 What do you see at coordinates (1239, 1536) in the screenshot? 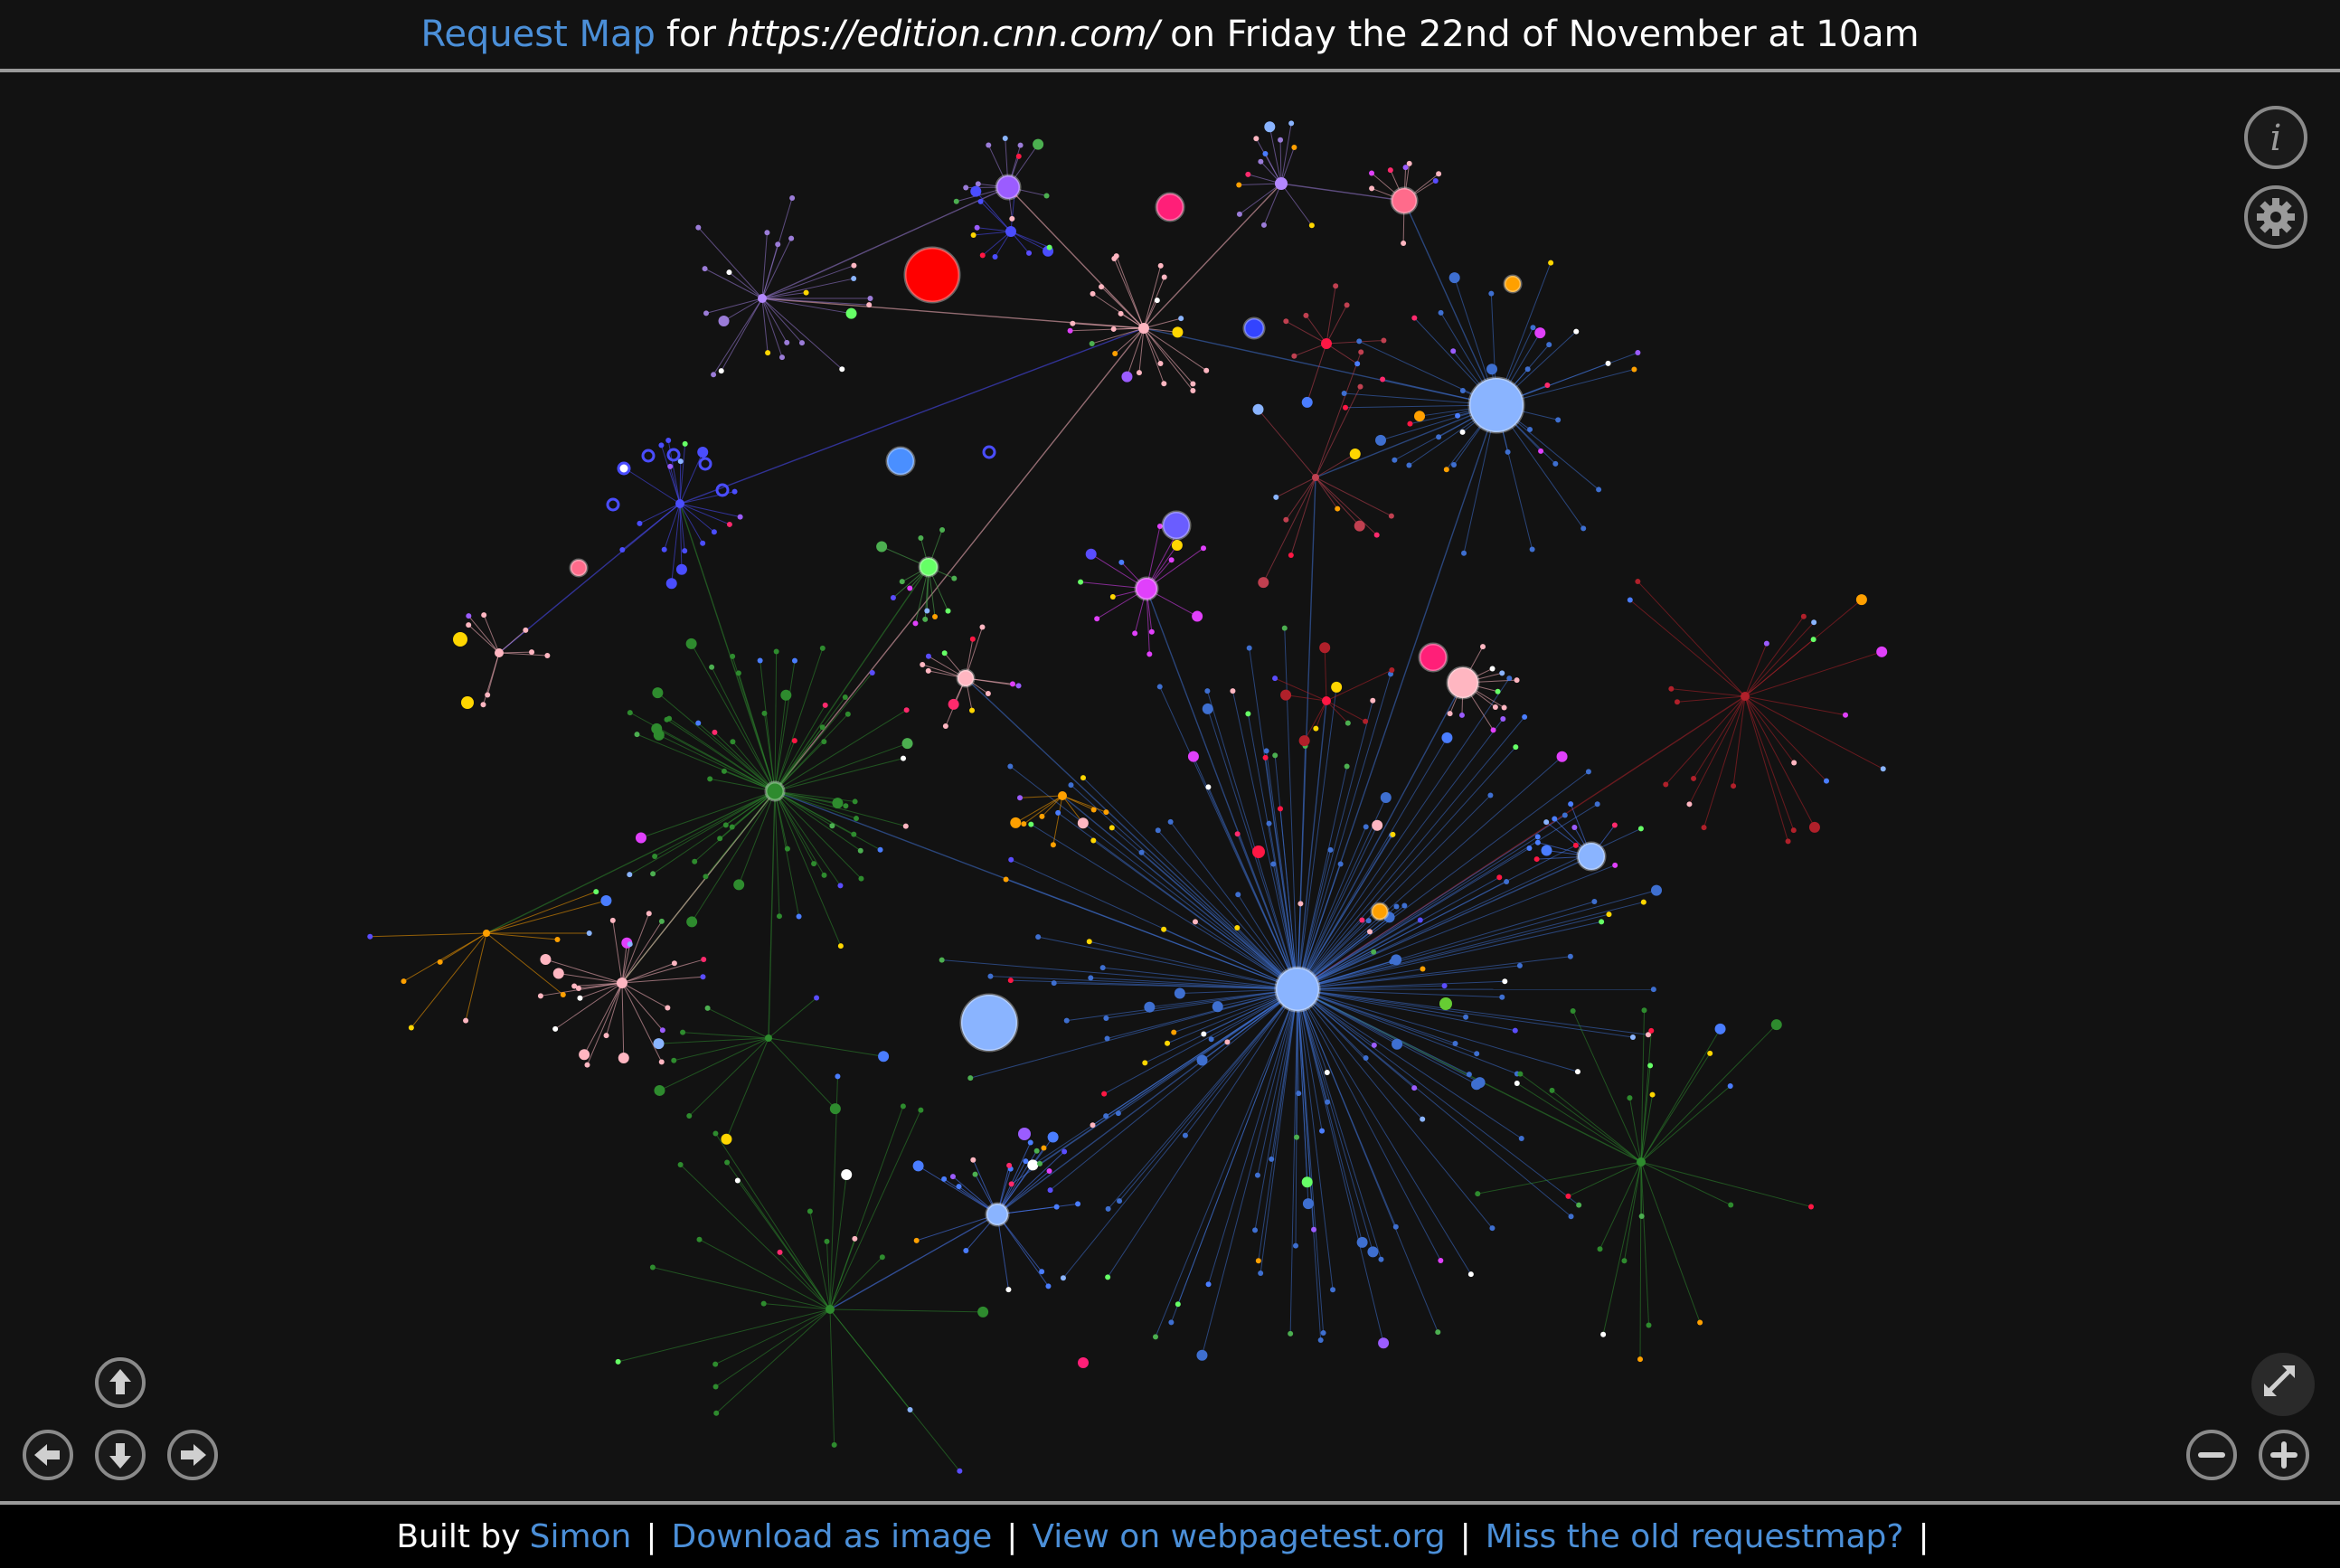
I see `webpagetest-link: View on webpagetest.org` at bounding box center [1239, 1536].